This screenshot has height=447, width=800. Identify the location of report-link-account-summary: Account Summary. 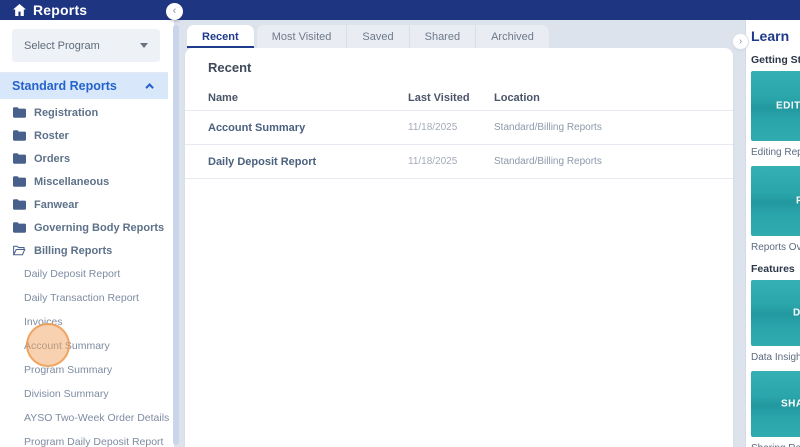
(257, 127).